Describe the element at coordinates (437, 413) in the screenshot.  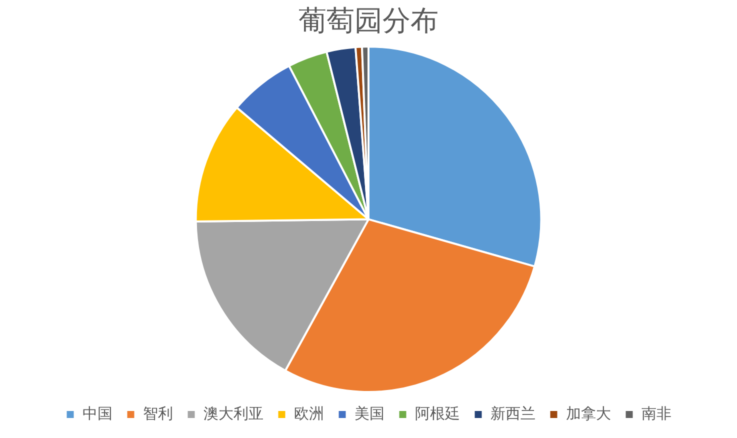
I see `legend-label: 阿根廷` at that location.